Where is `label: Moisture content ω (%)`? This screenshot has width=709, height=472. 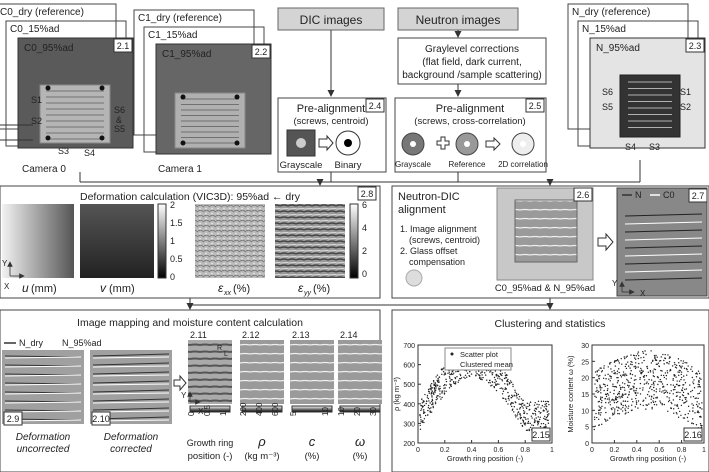 label: Moisture content ω (%) is located at coordinates (570, 394).